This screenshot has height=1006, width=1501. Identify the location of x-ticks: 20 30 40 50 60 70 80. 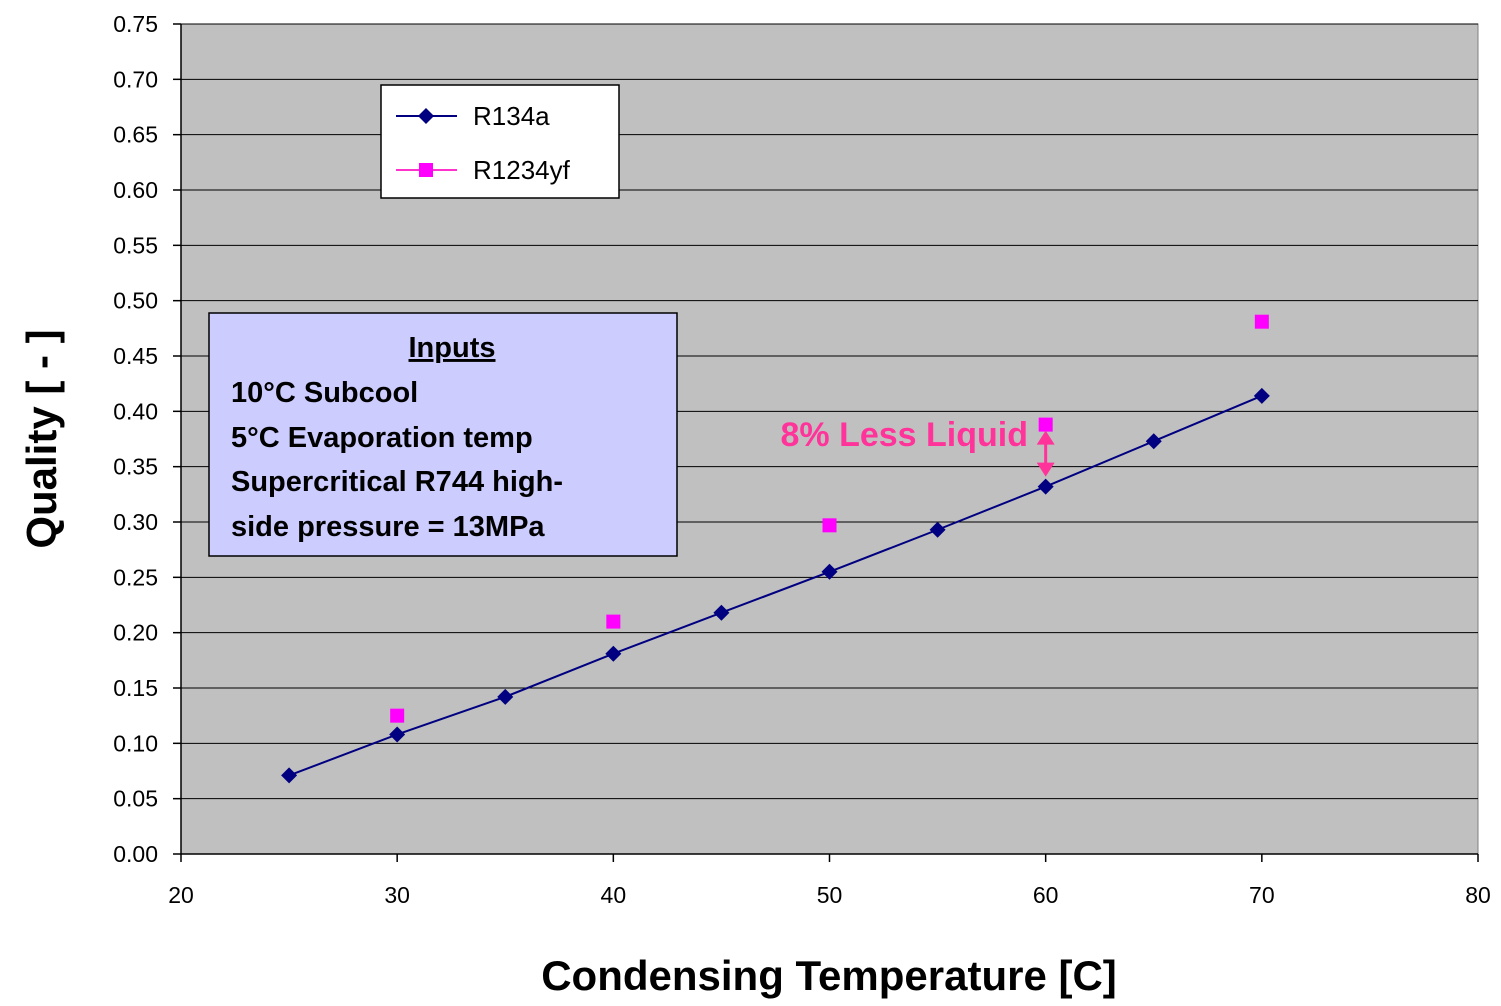
(829, 881).